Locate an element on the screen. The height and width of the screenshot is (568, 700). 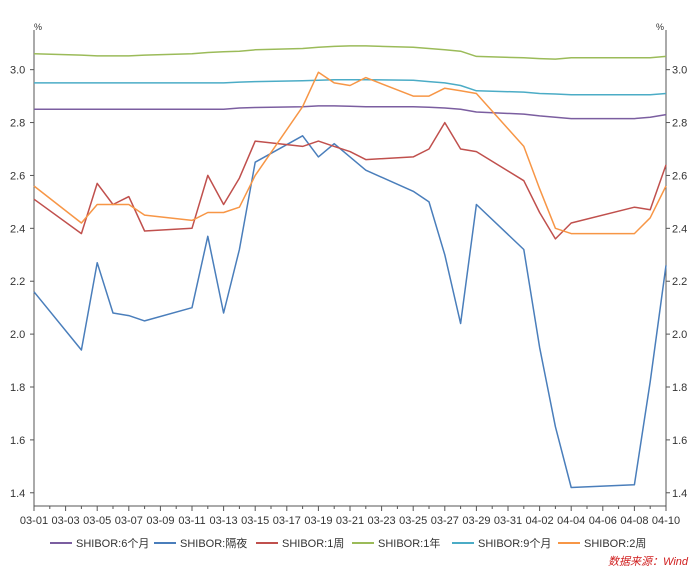
legend-label: SHIBOR:1周 is located at coordinates (313, 543).